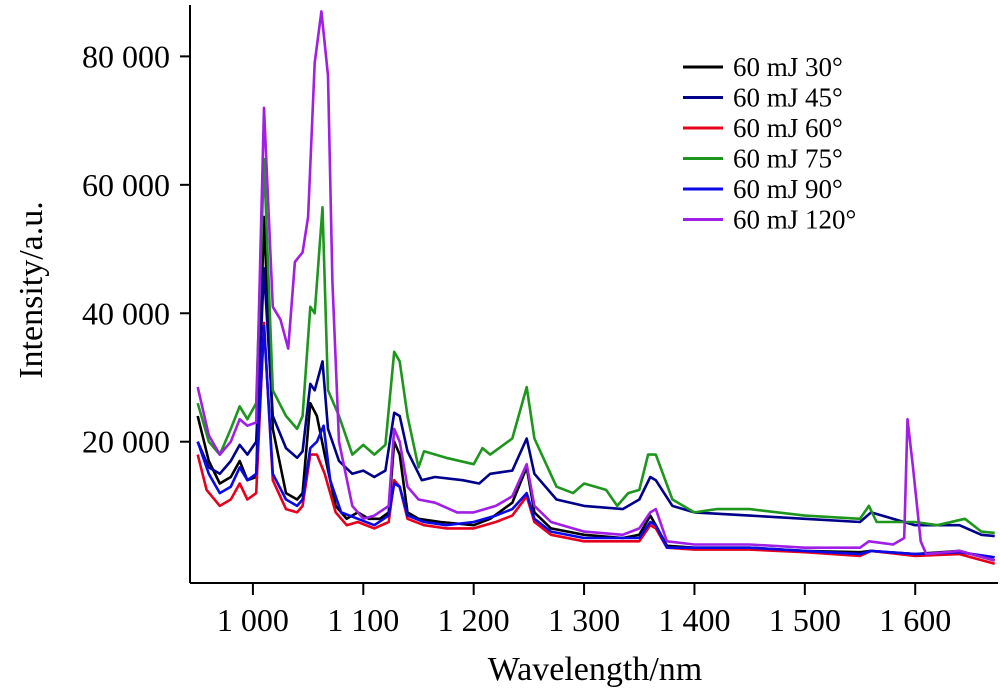  I want to click on legend-label: 60 mJ 60°, so click(788, 128).